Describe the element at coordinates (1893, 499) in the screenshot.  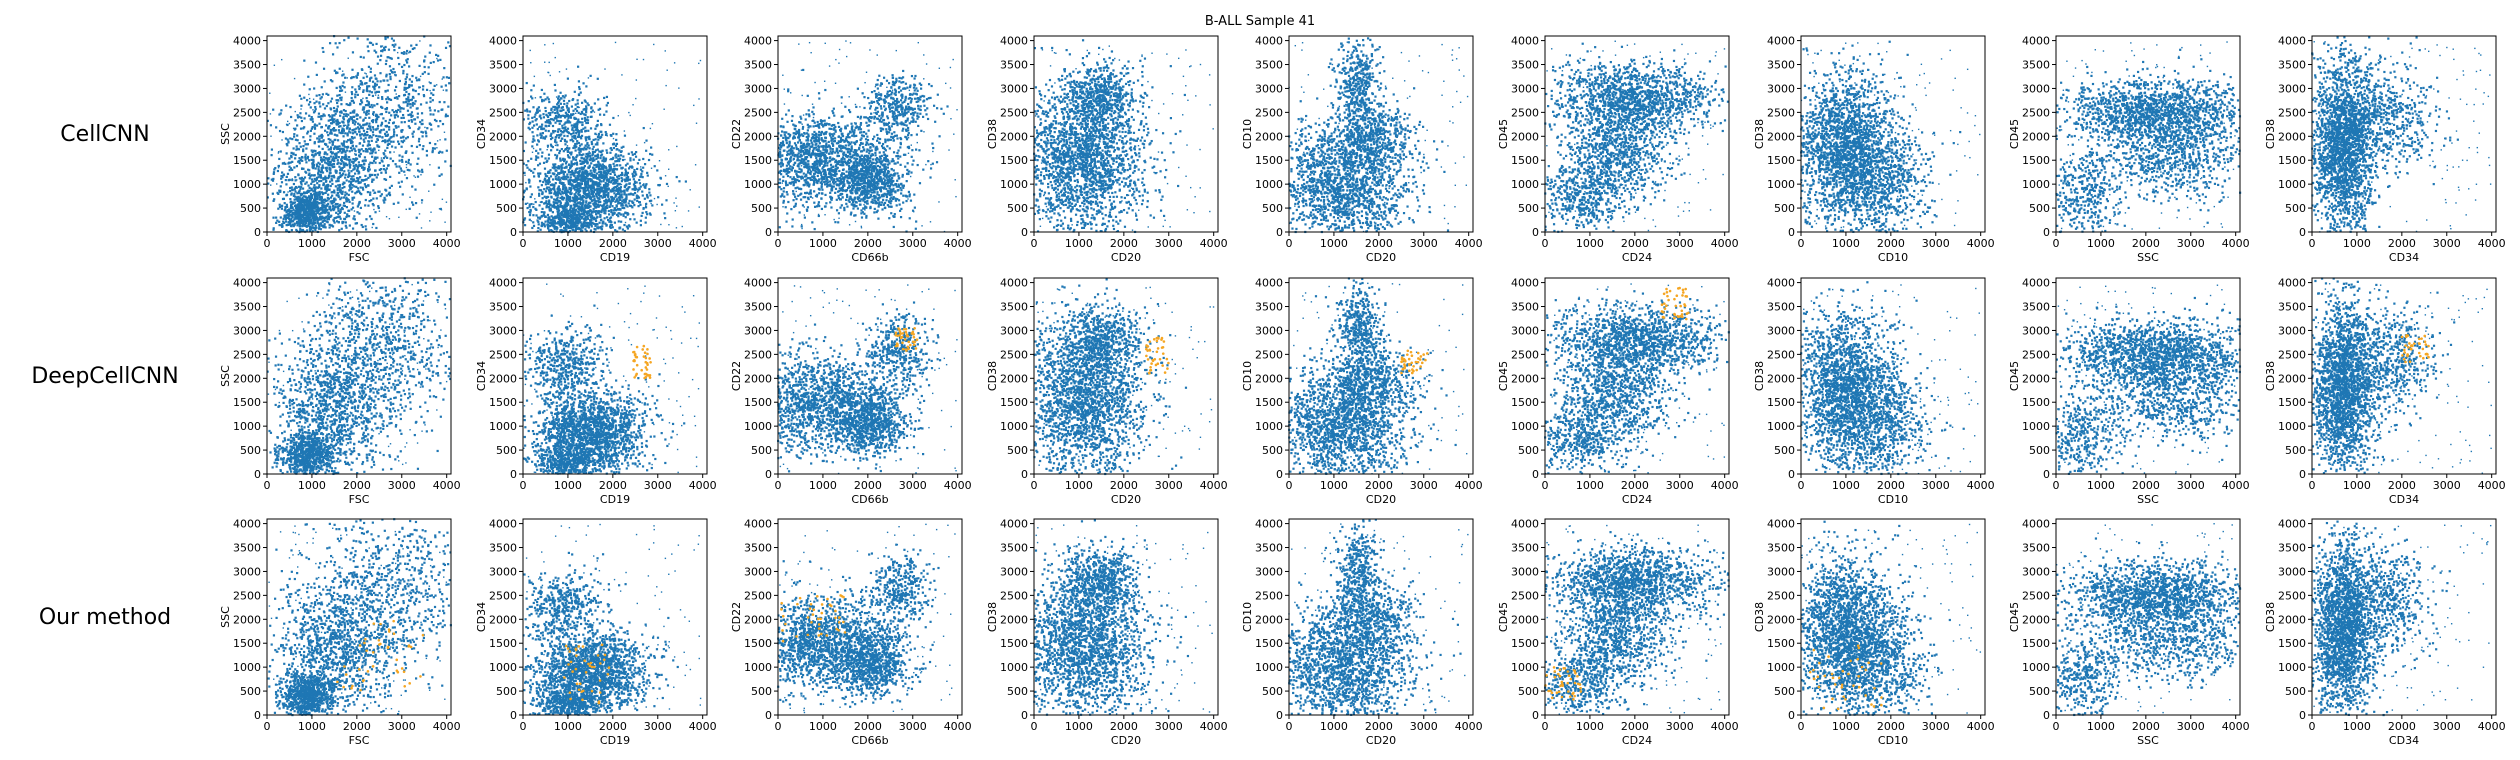
I see `x-axis-label: CD10` at that location.